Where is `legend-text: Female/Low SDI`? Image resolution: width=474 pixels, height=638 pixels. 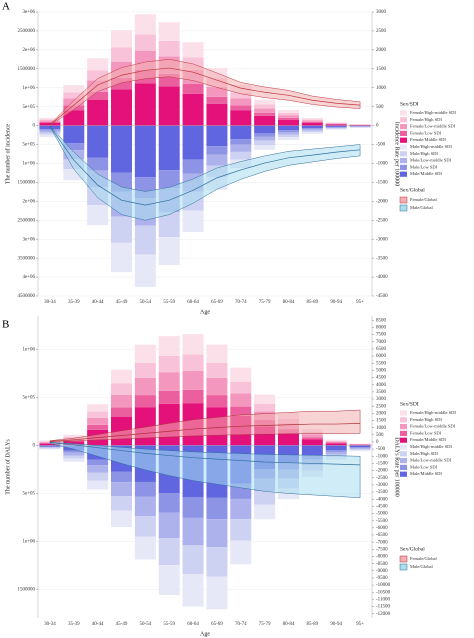 legend-text: Female/Low SDI is located at coordinates (426, 132).